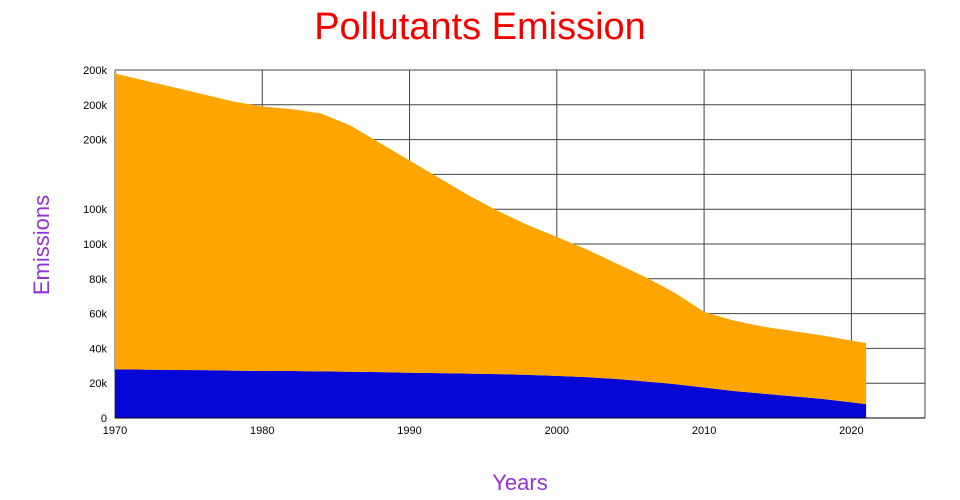  What do you see at coordinates (98, 315) in the screenshot?
I see `y-tick-label: 60k` at bounding box center [98, 315].